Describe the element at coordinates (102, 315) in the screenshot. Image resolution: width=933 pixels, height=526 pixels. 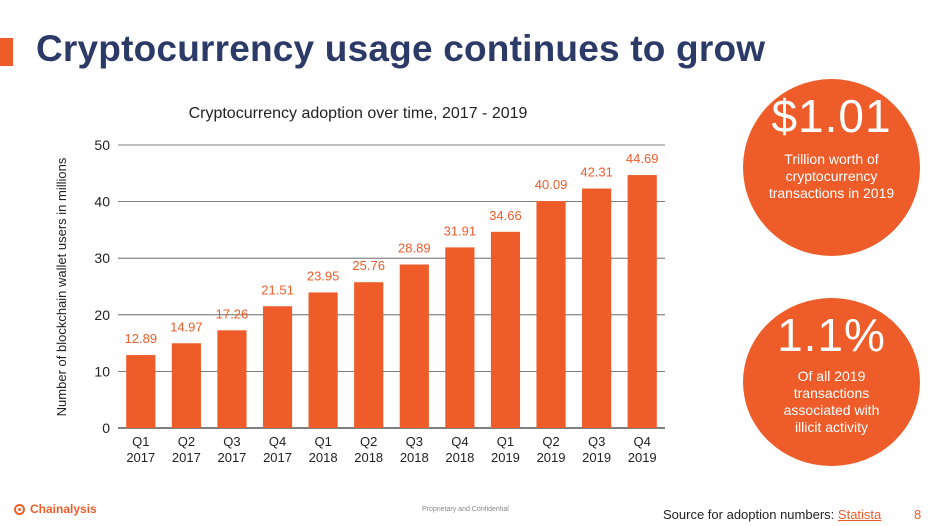
I see `y-tick-label: 20` at that location.